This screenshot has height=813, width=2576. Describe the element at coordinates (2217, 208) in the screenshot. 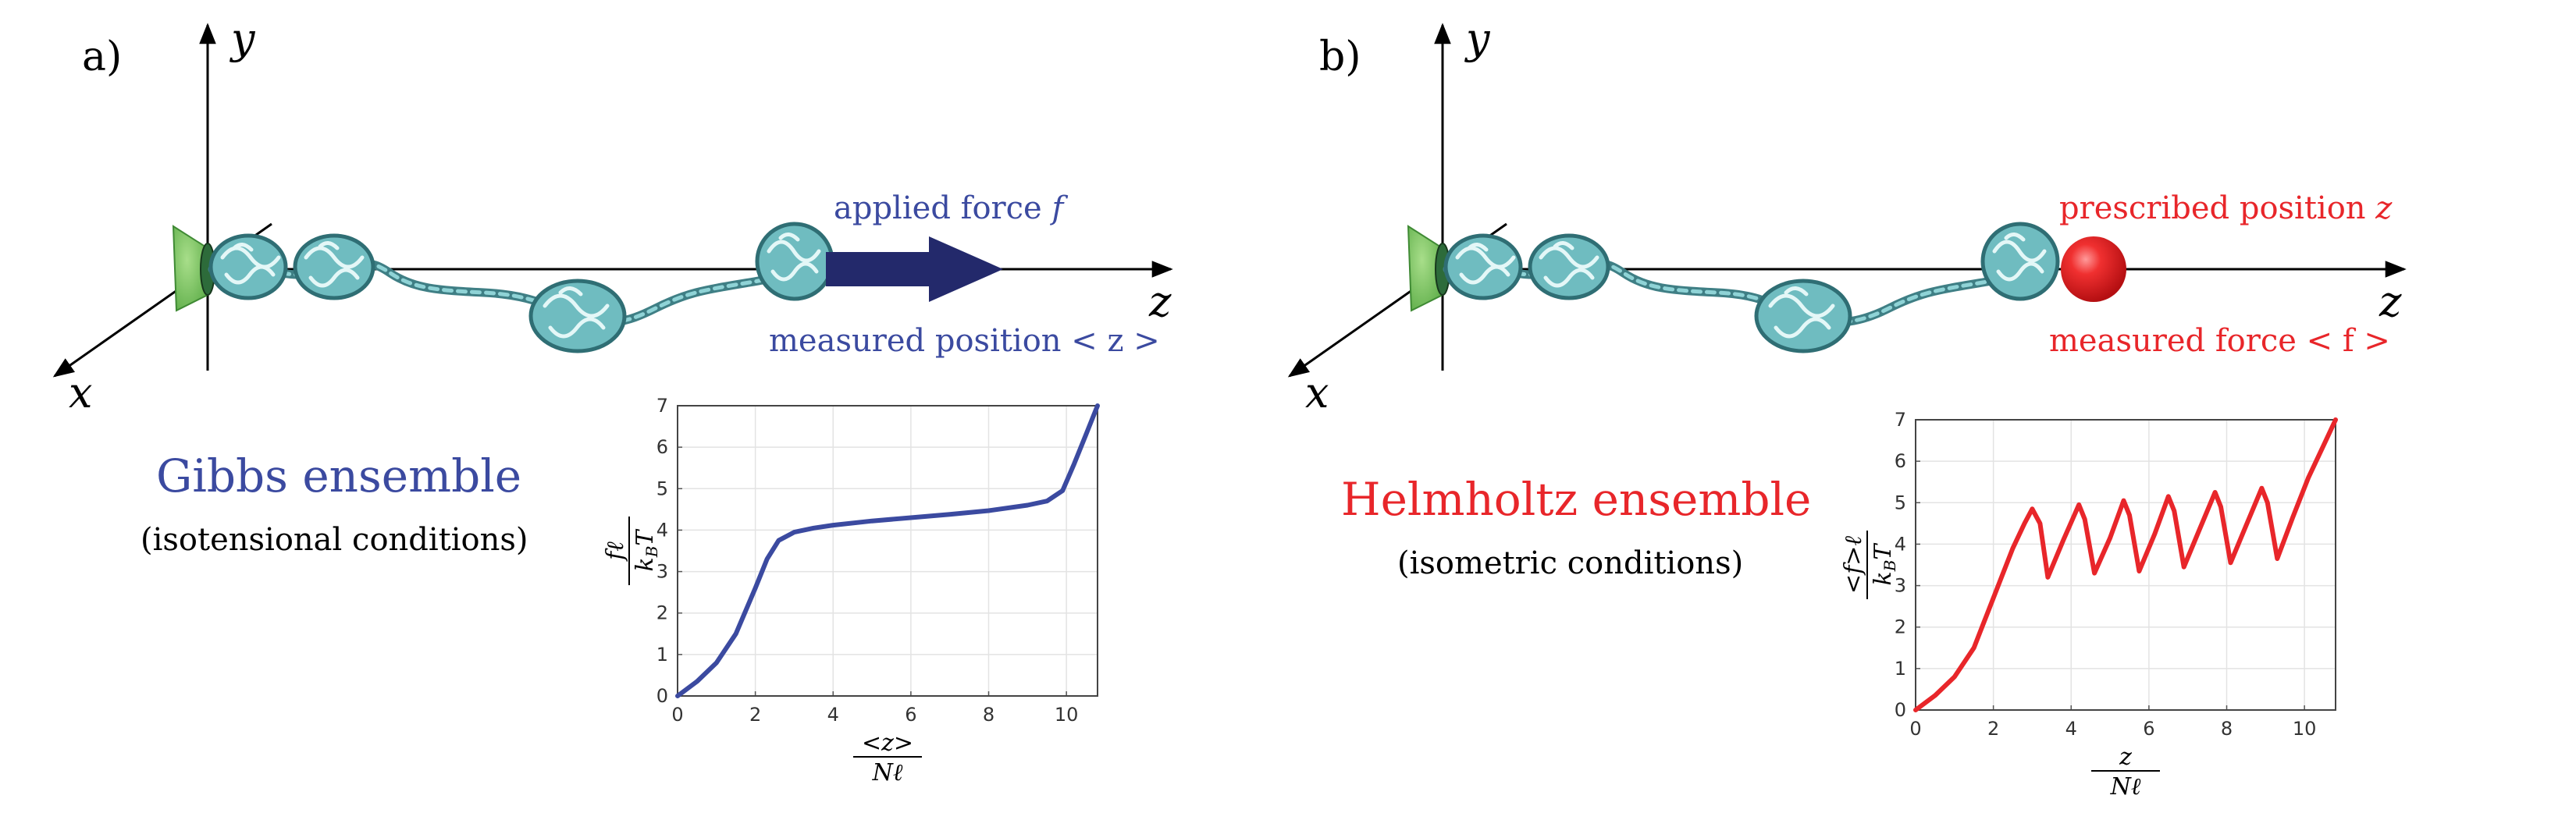

I see `prescribed-position-text: prescribed position` at that location.